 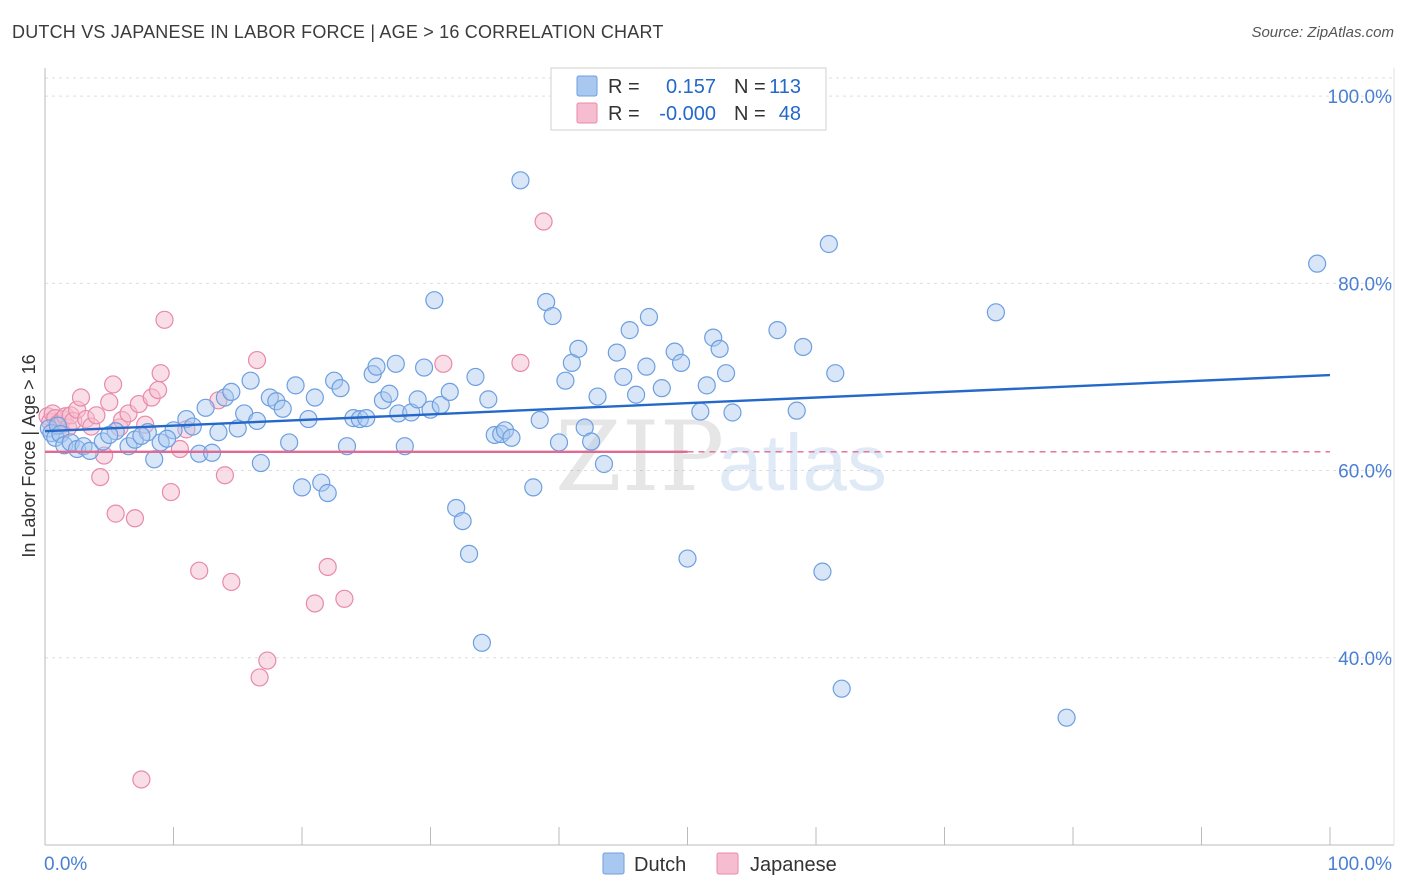 What do you see at coordinates (1360, 864) in the screenshot?
I see `x-tick-label: 100.0%` at bounding box center [1360, 864].